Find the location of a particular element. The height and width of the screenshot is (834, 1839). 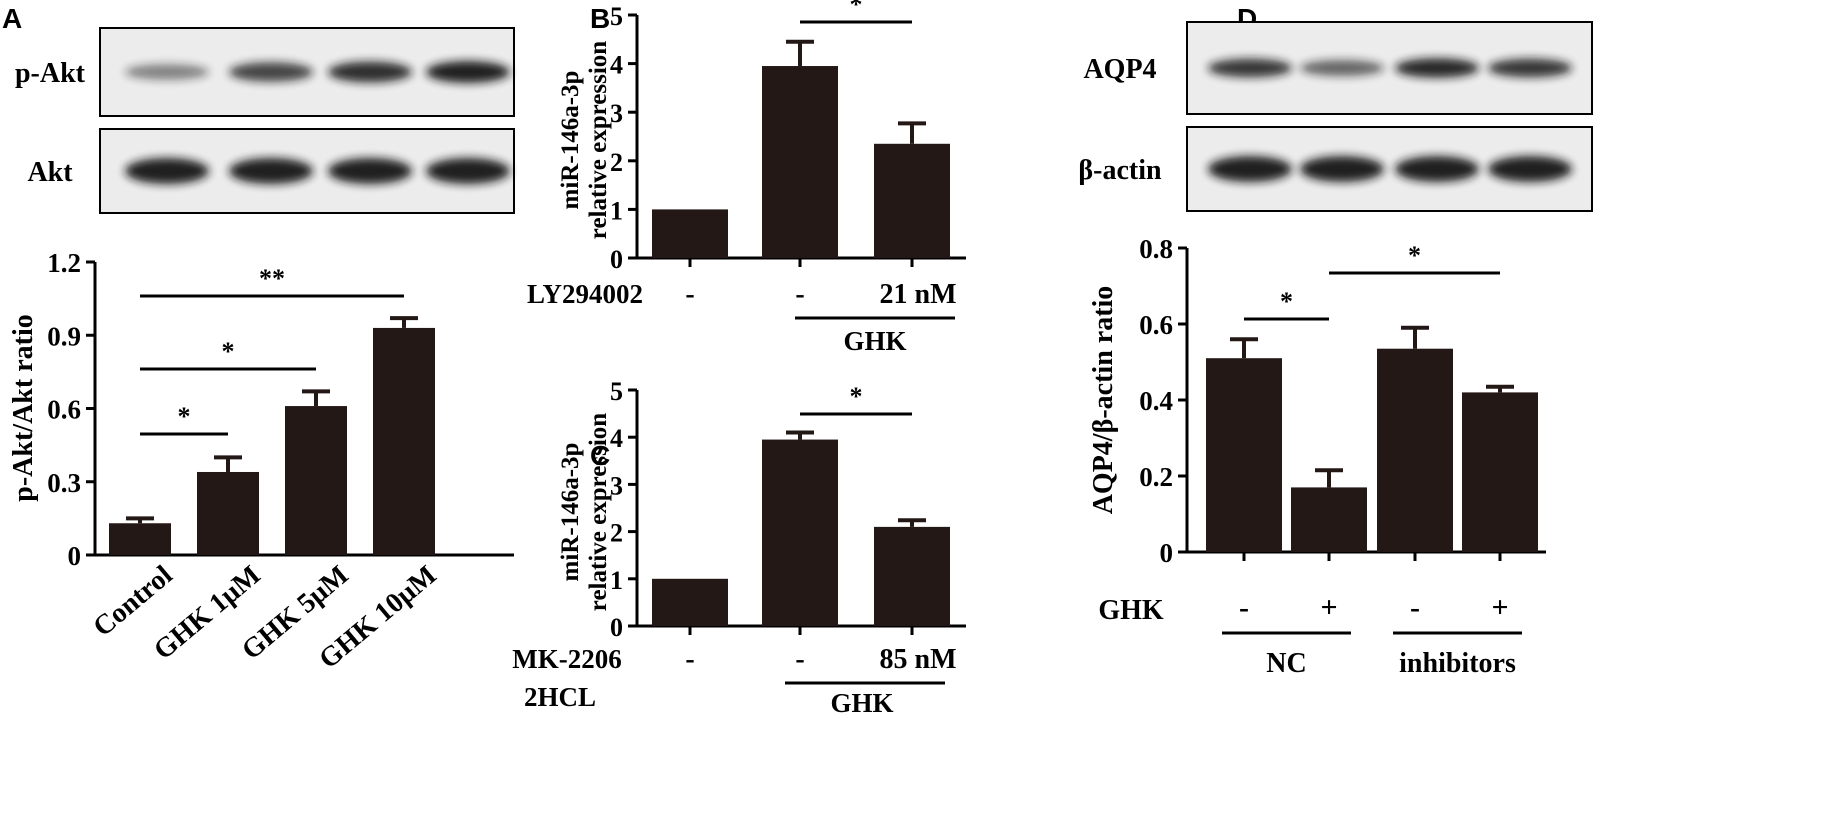

blot-label: Akt is located at coordinates (50, 172).